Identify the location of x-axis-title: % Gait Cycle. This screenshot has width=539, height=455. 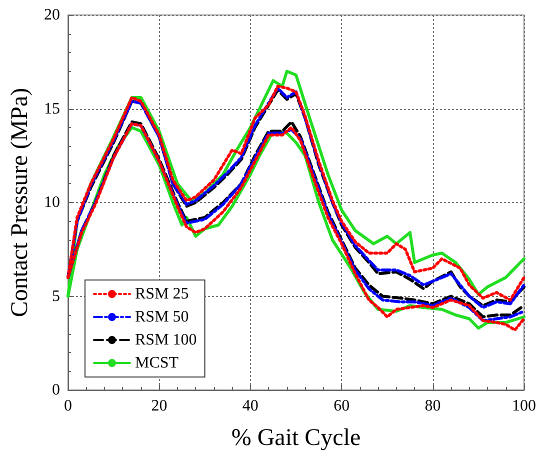
(296, 438).